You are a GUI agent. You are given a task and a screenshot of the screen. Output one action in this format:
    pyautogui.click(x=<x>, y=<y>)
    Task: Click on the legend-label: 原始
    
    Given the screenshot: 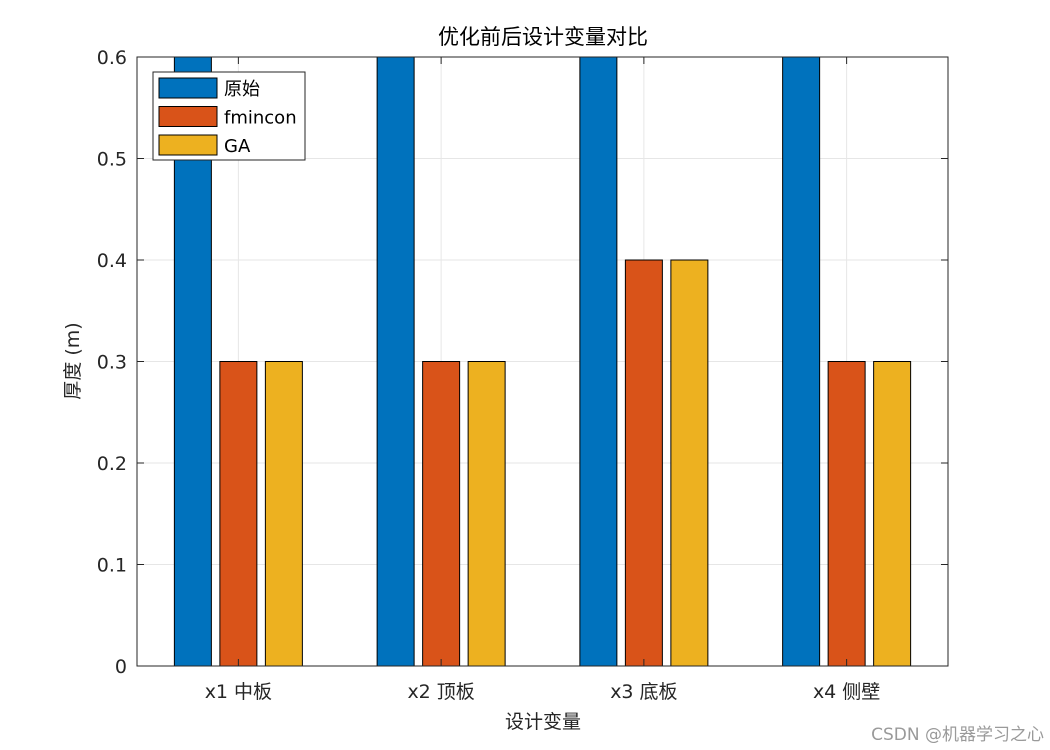 What is the action you would take?
    pyautogui.click(x=242, y=89)
    